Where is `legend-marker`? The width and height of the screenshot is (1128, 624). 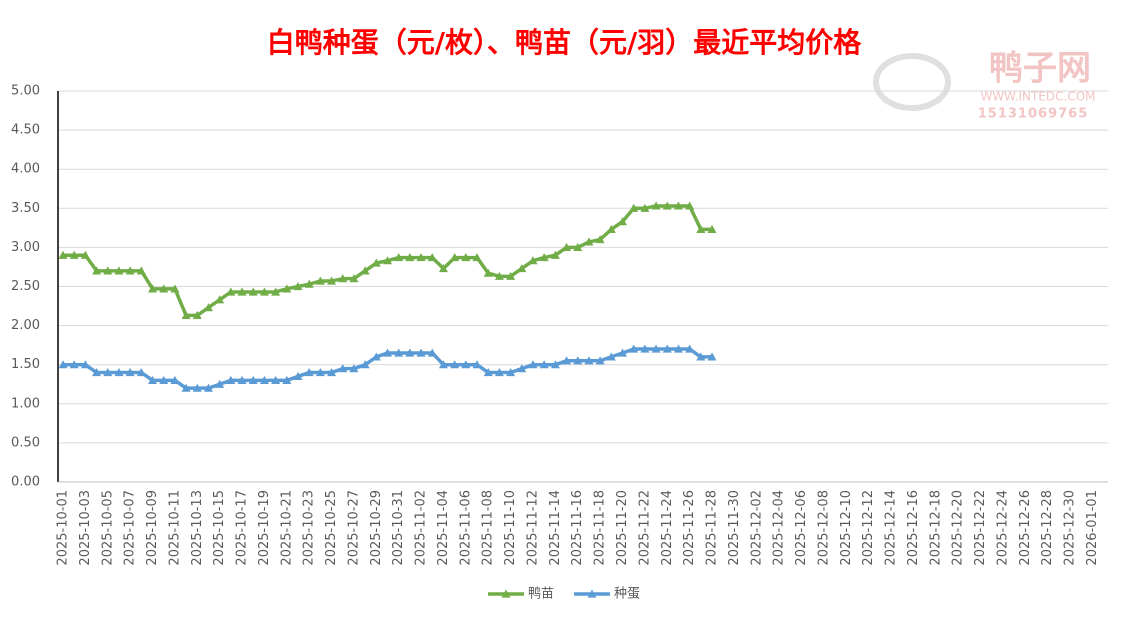 legend-marker is located at coordinates (592, 593).